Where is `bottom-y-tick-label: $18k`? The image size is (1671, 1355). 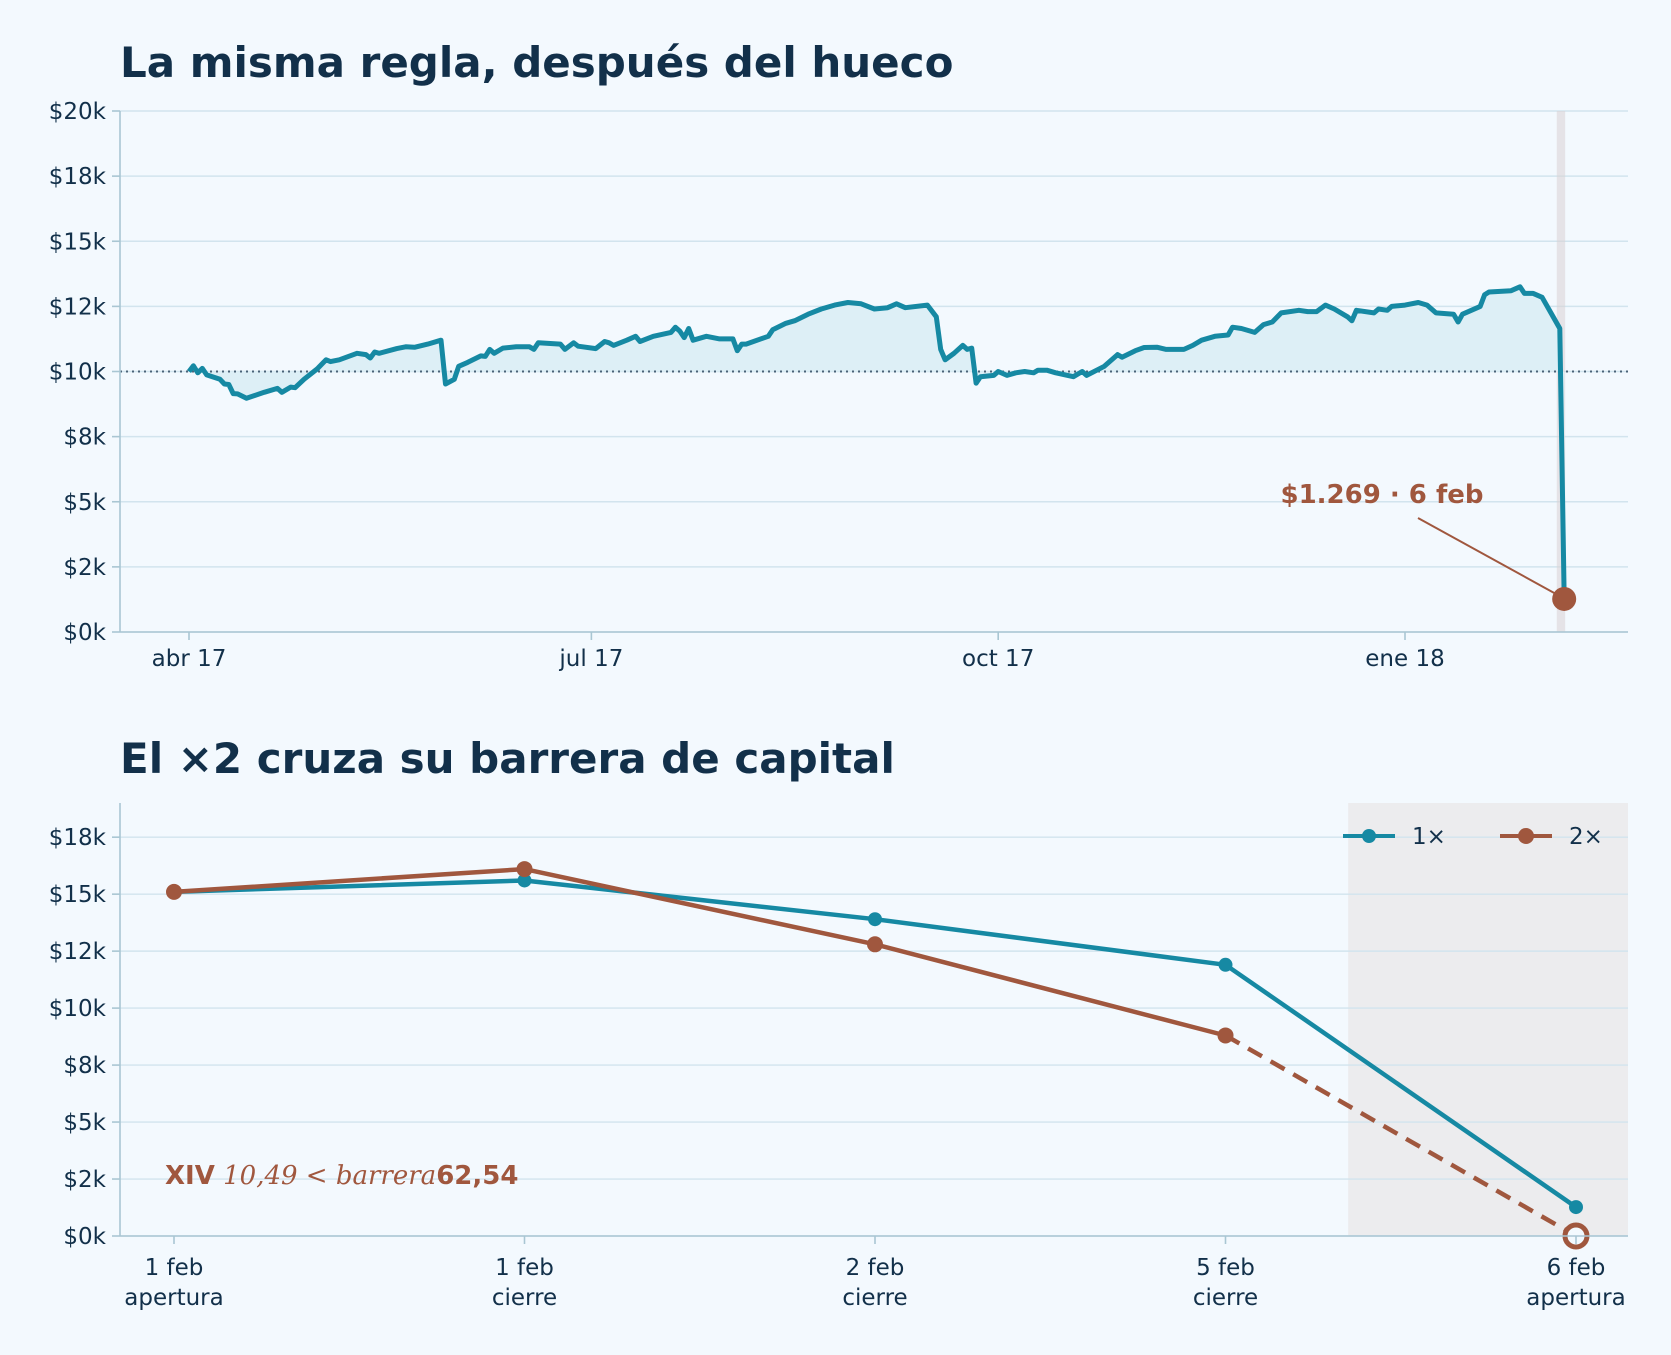 bottom-y-tick-label: $18k is located at coordinates (78, 838).